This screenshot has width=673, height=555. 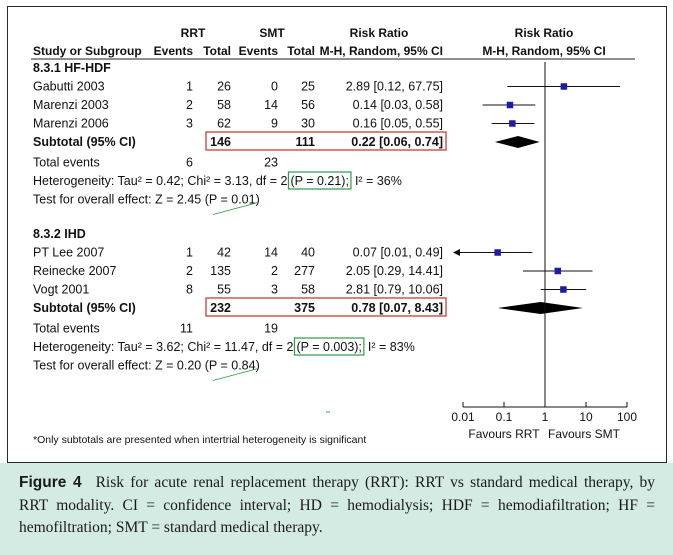 I want to click on header-plot-title: Risk Ratio, so click(x=544, y=33).